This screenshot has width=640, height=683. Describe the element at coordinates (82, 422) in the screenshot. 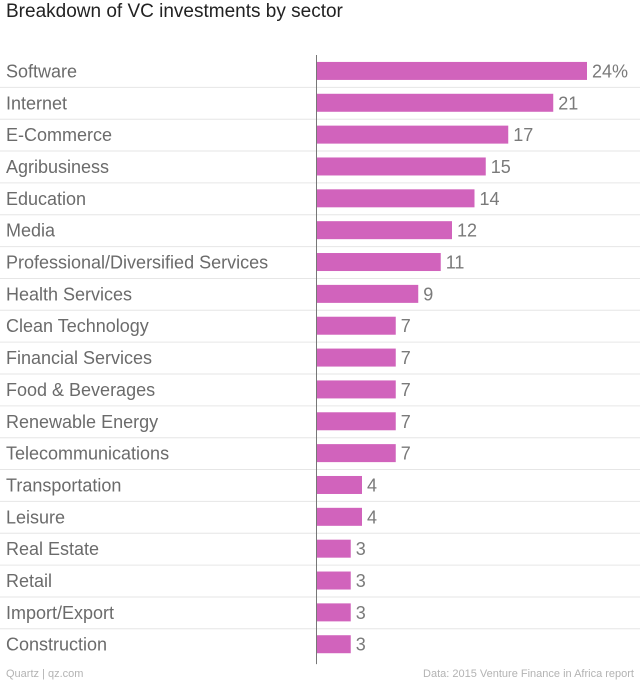

I see `category-label: Renewable Energy` at that location.